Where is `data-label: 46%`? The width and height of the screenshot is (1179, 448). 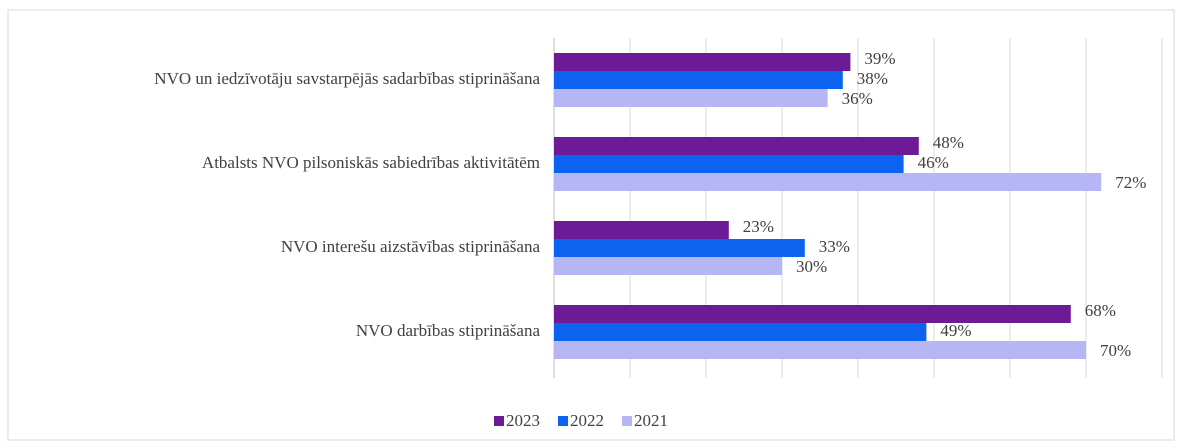
data-label: 46% is located at coordinates (933, 162).